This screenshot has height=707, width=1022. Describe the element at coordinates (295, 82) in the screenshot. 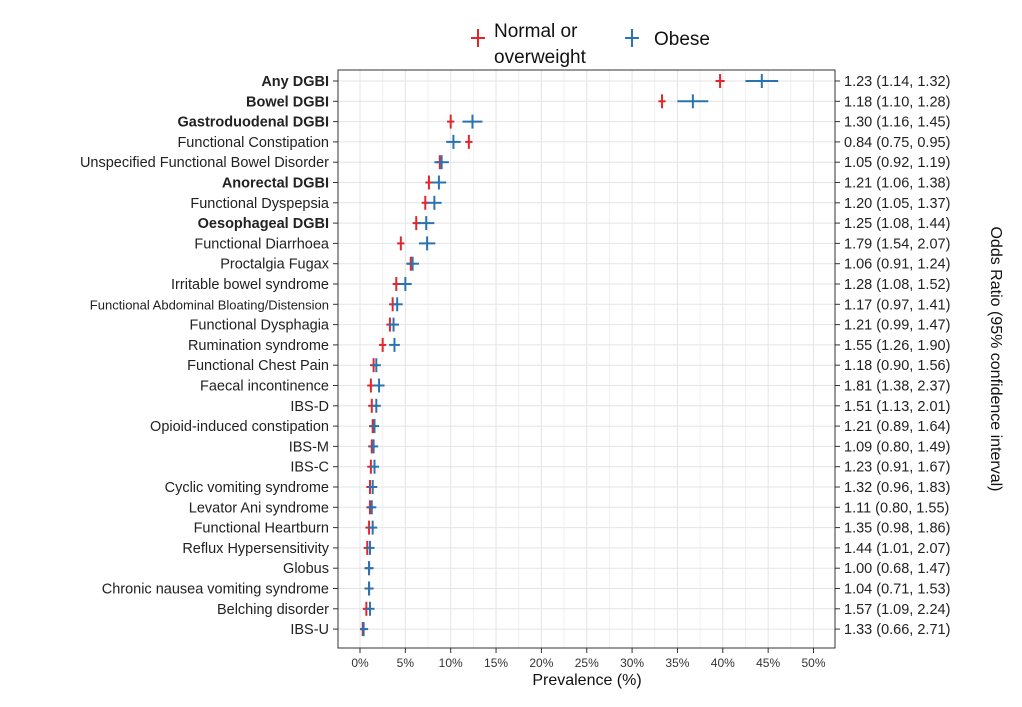

I see `category-label: Any DGBI` at that location.